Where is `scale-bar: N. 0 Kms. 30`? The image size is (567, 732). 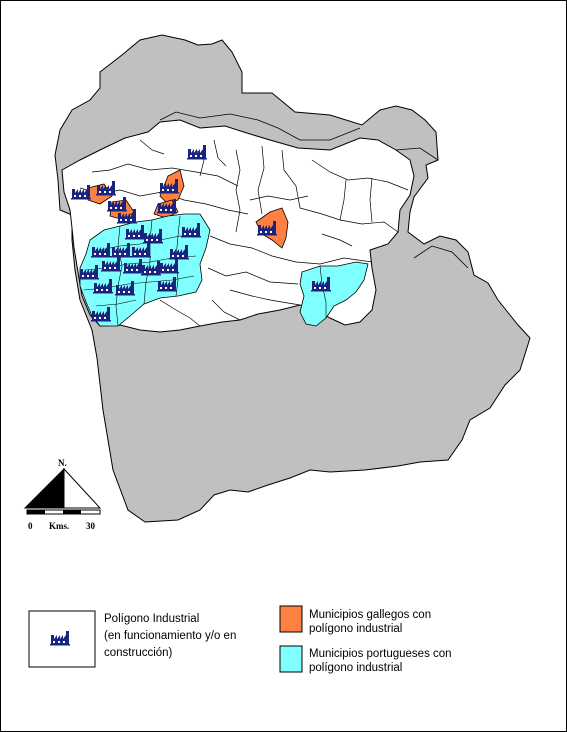
scale-bar: N. 0 Kms. 30 is located at coordinates (62, 494).